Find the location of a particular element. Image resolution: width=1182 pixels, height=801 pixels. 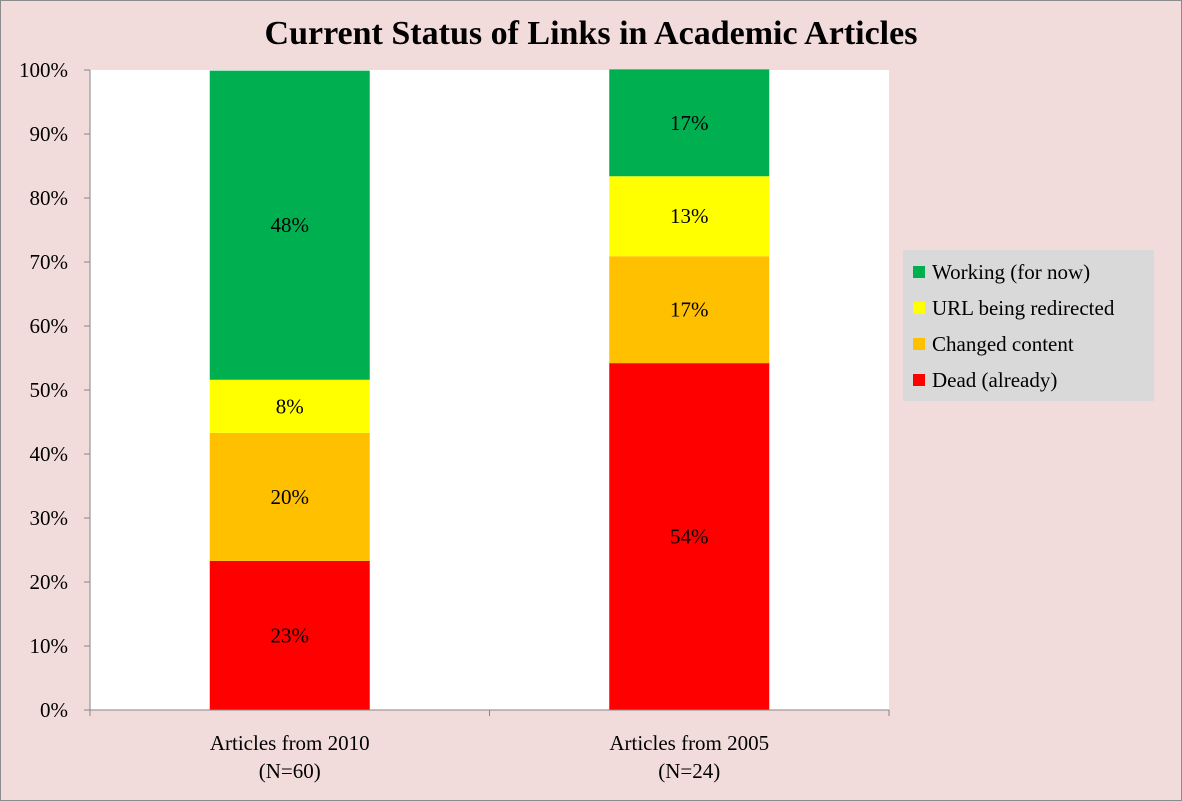

y-tick-label: 90% is located at coordinates (49, 134).